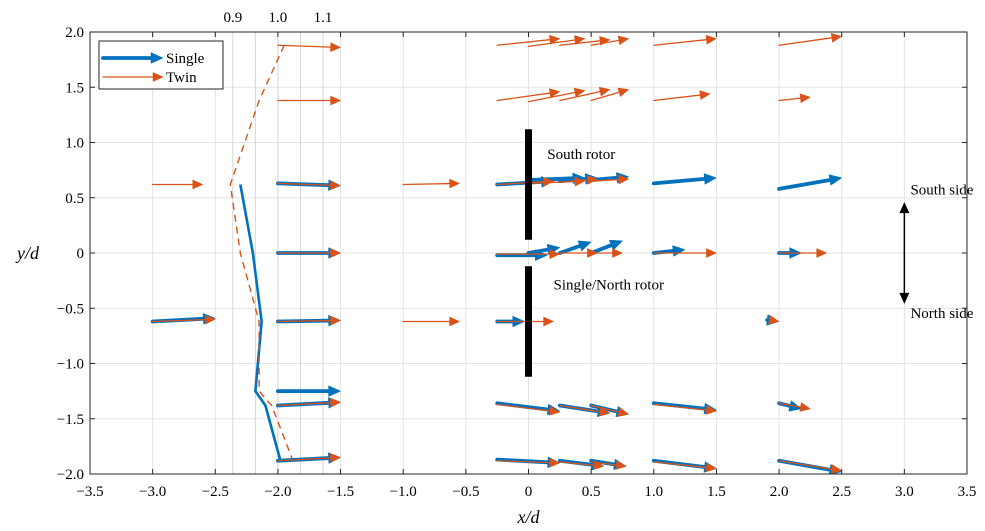  I want to click on north-south-double-arrow, so click(904, 253).